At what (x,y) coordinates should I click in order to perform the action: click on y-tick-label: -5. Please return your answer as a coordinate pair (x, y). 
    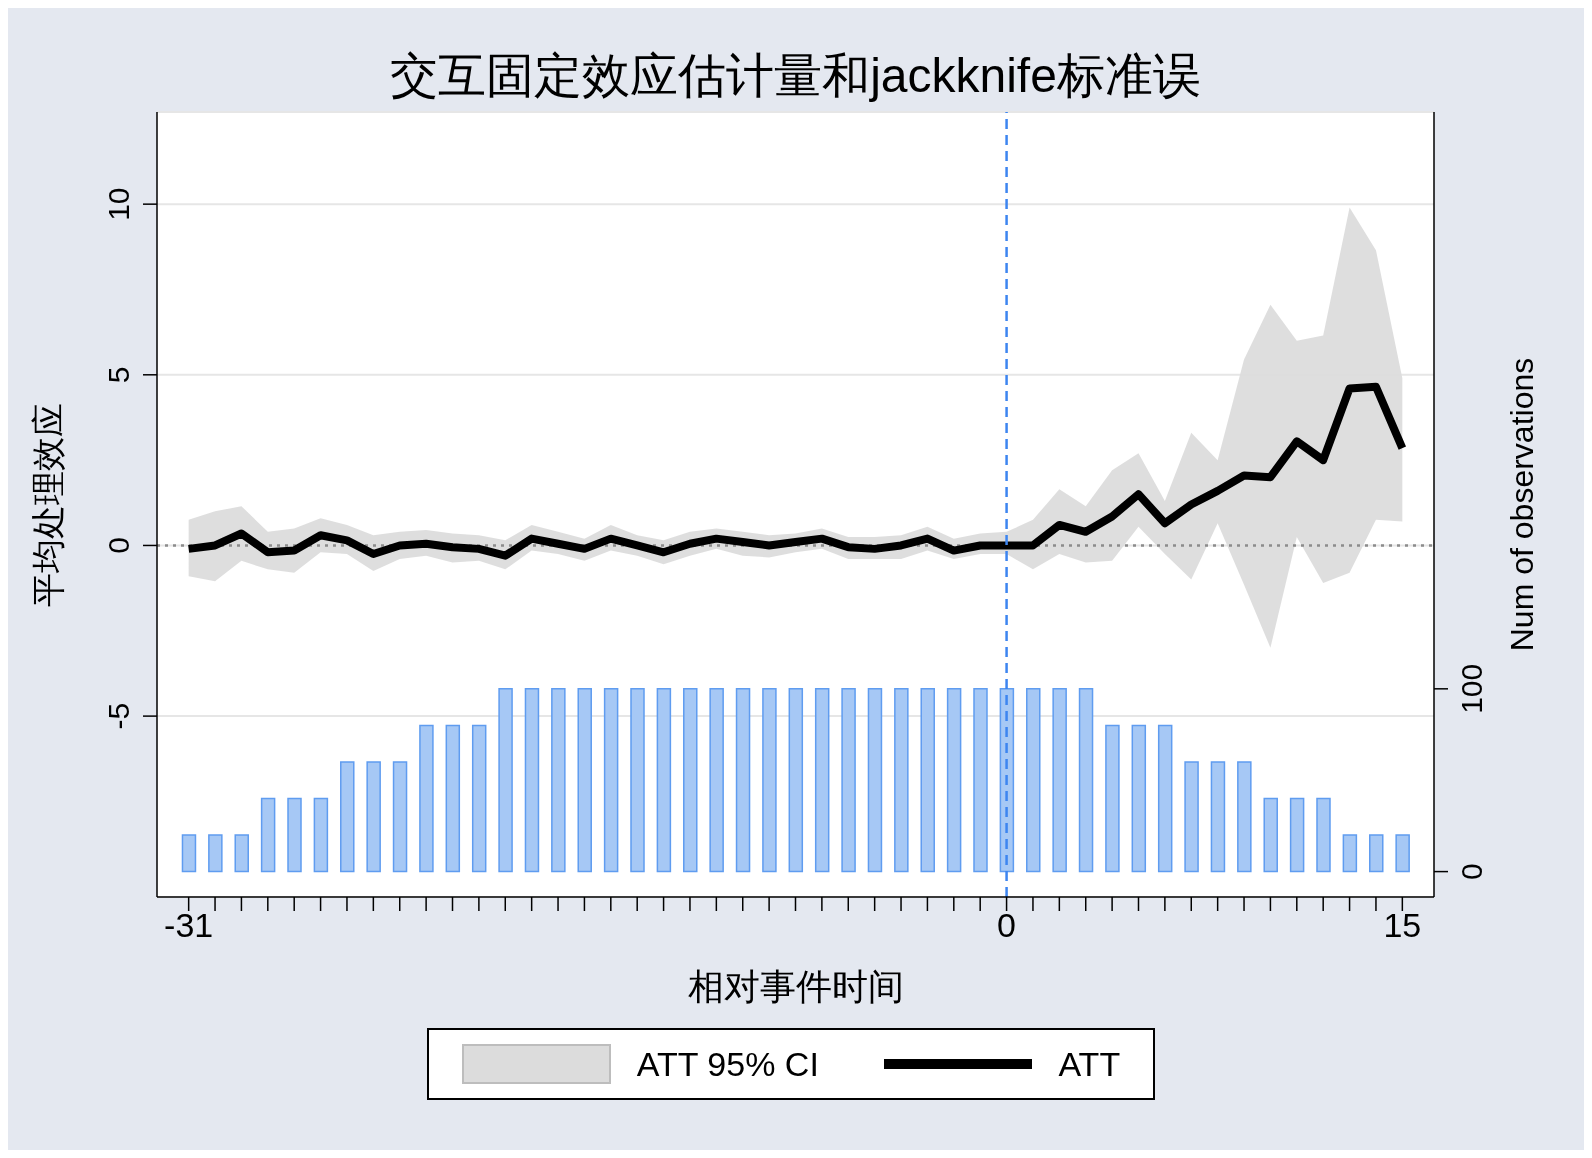
    Looking at the image, I should click on (119, 716).